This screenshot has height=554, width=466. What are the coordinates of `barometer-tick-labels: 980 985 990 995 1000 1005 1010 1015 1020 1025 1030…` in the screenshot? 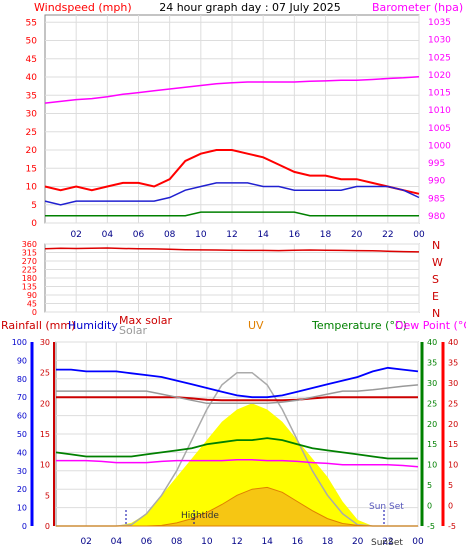 It's located at (439, 120).